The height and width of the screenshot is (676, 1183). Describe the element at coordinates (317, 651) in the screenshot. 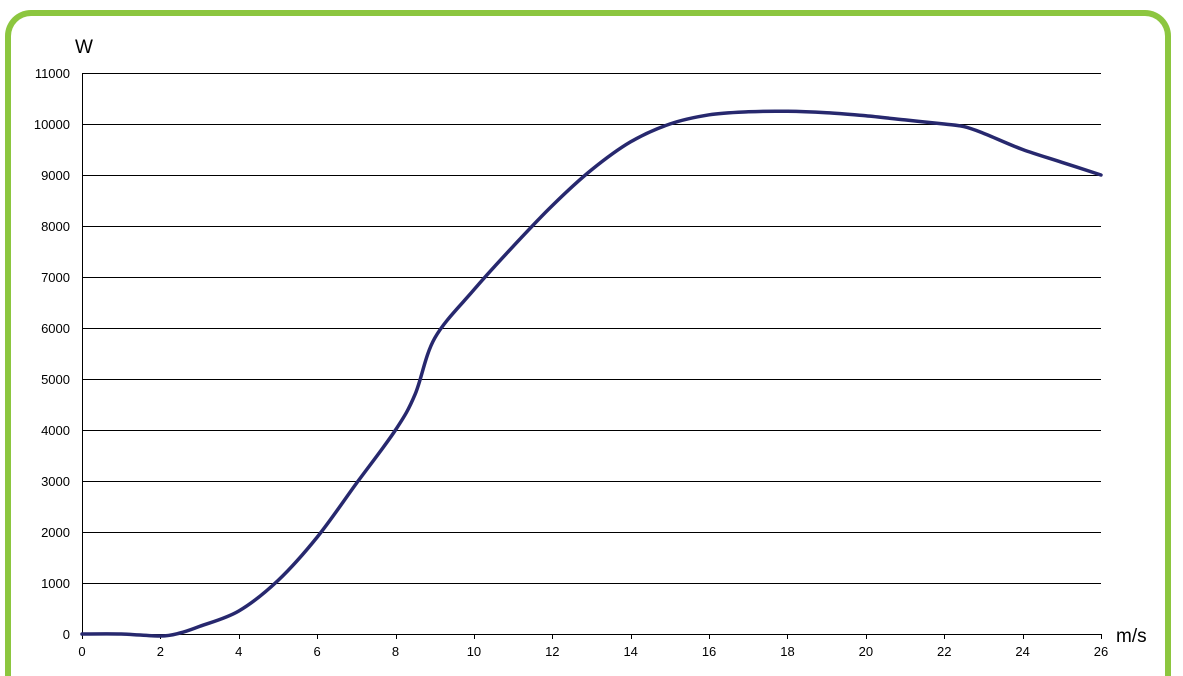

I see `x-tick-label: 6` at that location.